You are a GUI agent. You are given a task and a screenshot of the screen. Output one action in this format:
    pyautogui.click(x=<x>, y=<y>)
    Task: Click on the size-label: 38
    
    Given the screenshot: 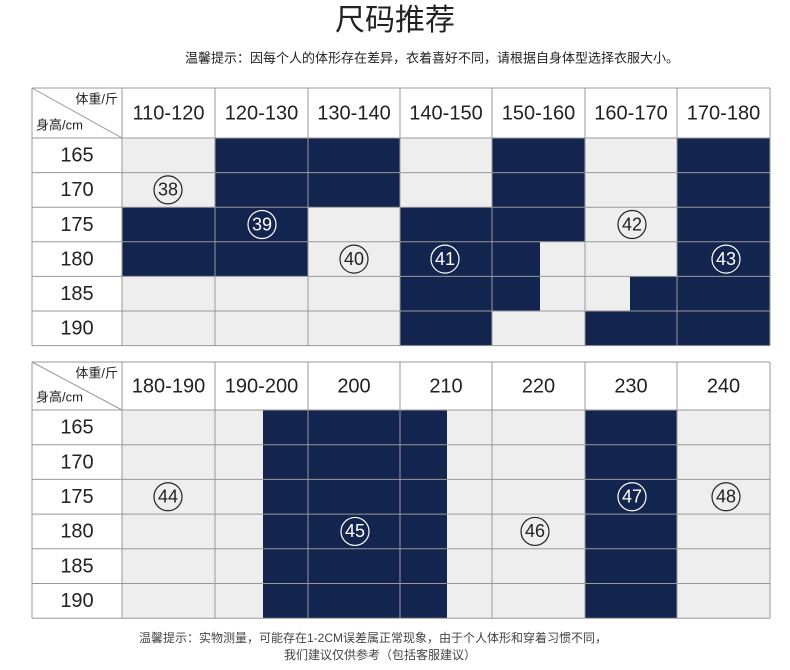 What is the action you would take?
    pyautogui.click(x=168, y=190)
    